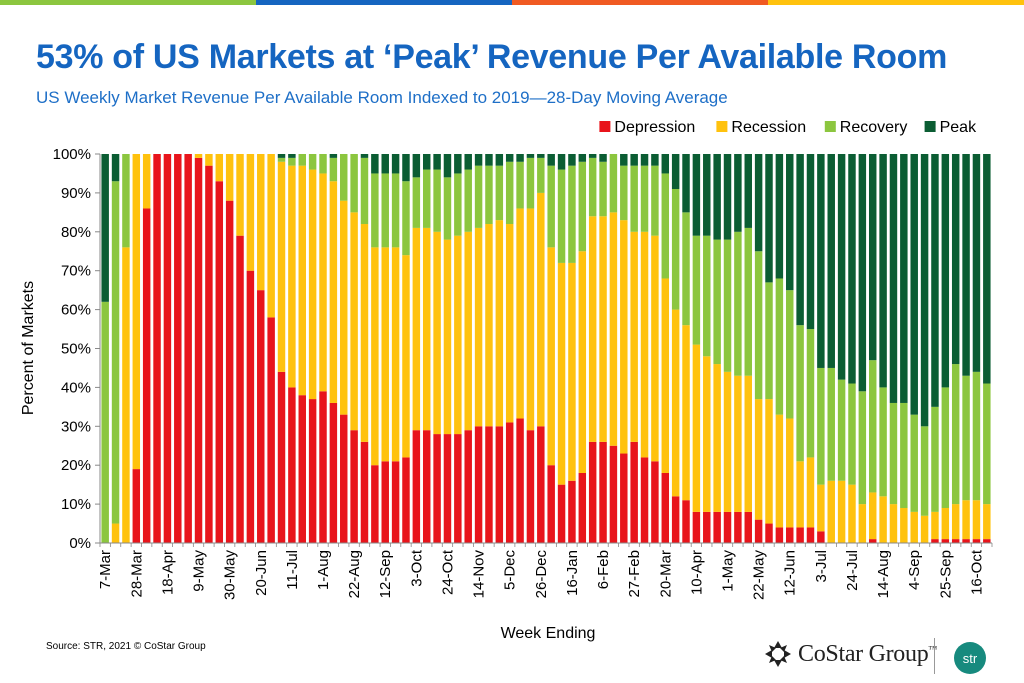 The height and width of the screenshot is (683, 1024). What do you see at coordinates (323, 570) in the screenshot?
I see `x-tick-label: 1-Aug` at bounding box center [323, 570].